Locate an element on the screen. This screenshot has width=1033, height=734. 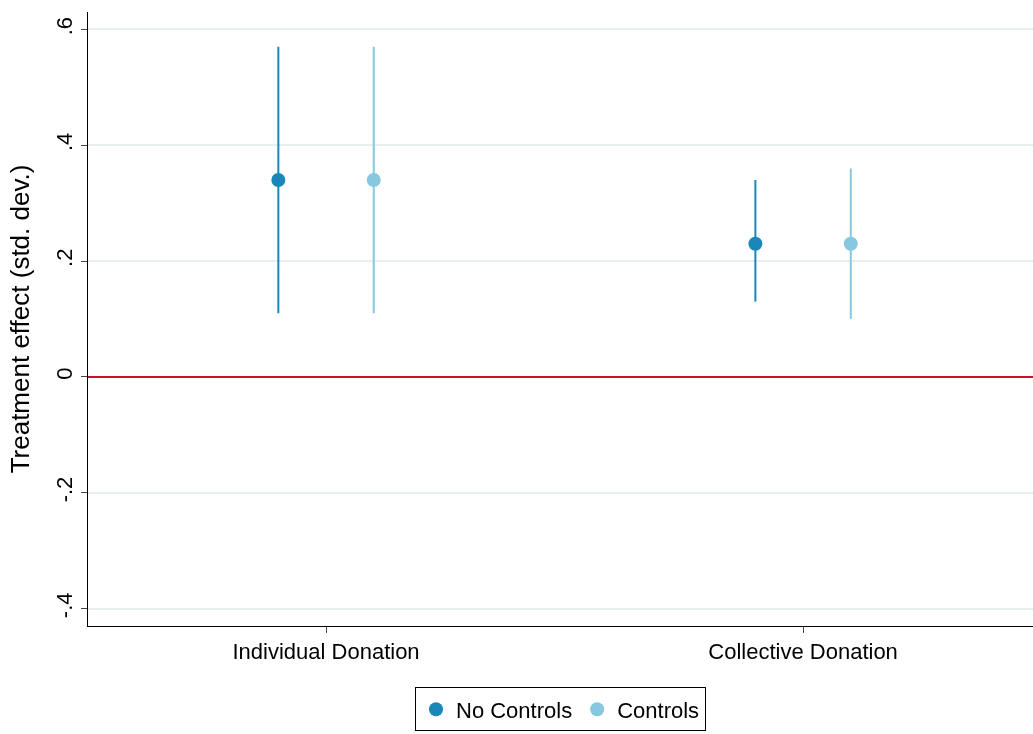
x-tick-label: Individual Donation is located at coordinates (326, 652).